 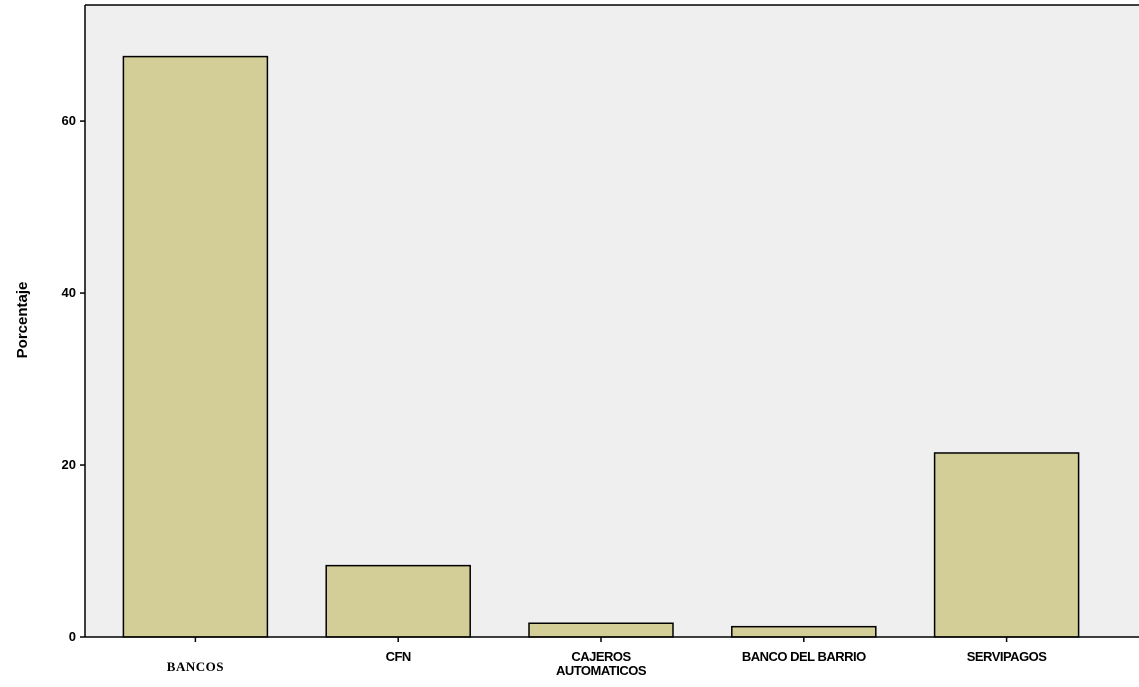 What do you see at coordinates (72, 636) in the screenshot?
I see `y-tick-label-0: 0` at bounding box center [72, 636].